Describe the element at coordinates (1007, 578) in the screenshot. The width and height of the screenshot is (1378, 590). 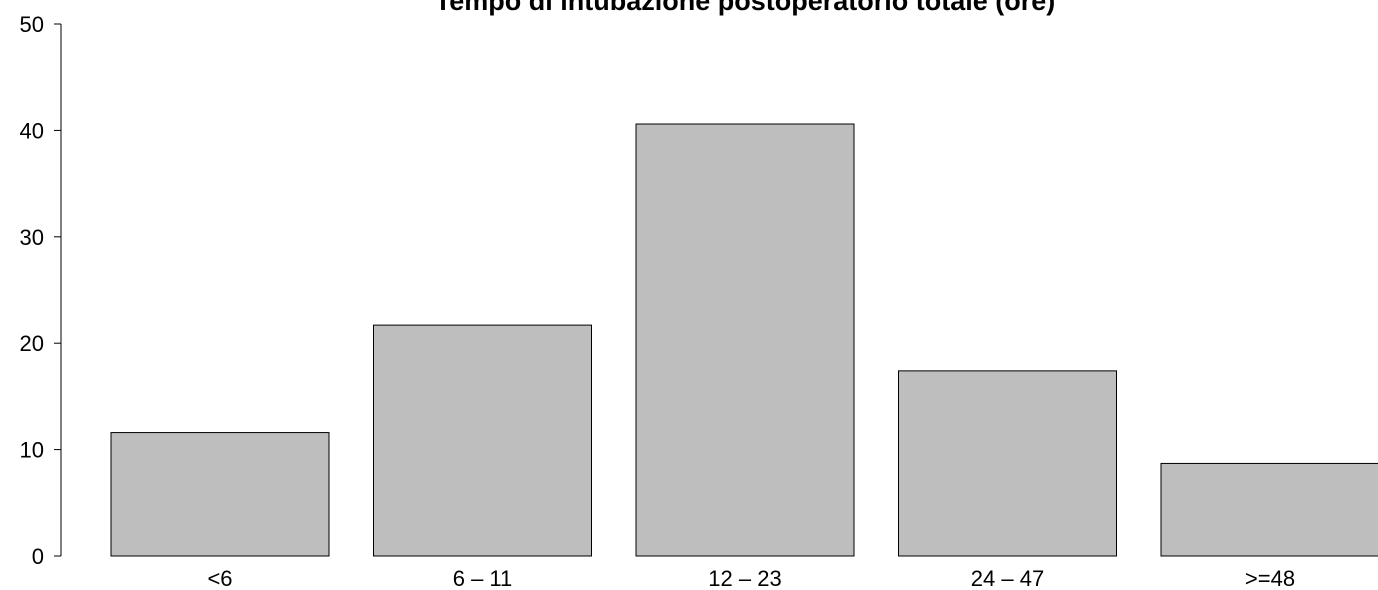
I see `x-tick-label: 24 – 47` at that location.